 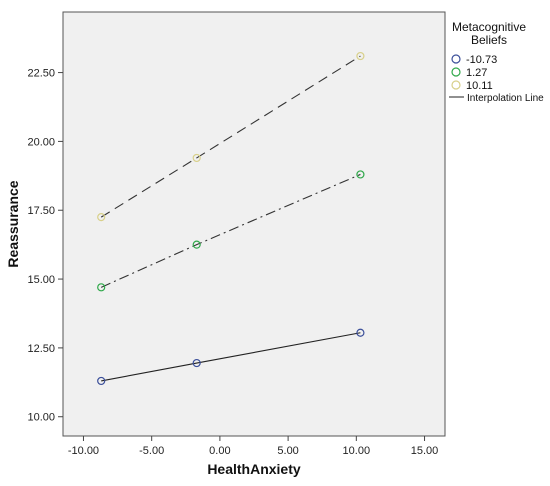 What do you see at coordinates (425, 451) in the screenshot?
I see `x-tick-label: 15.00` at bounding box center [425, 451].